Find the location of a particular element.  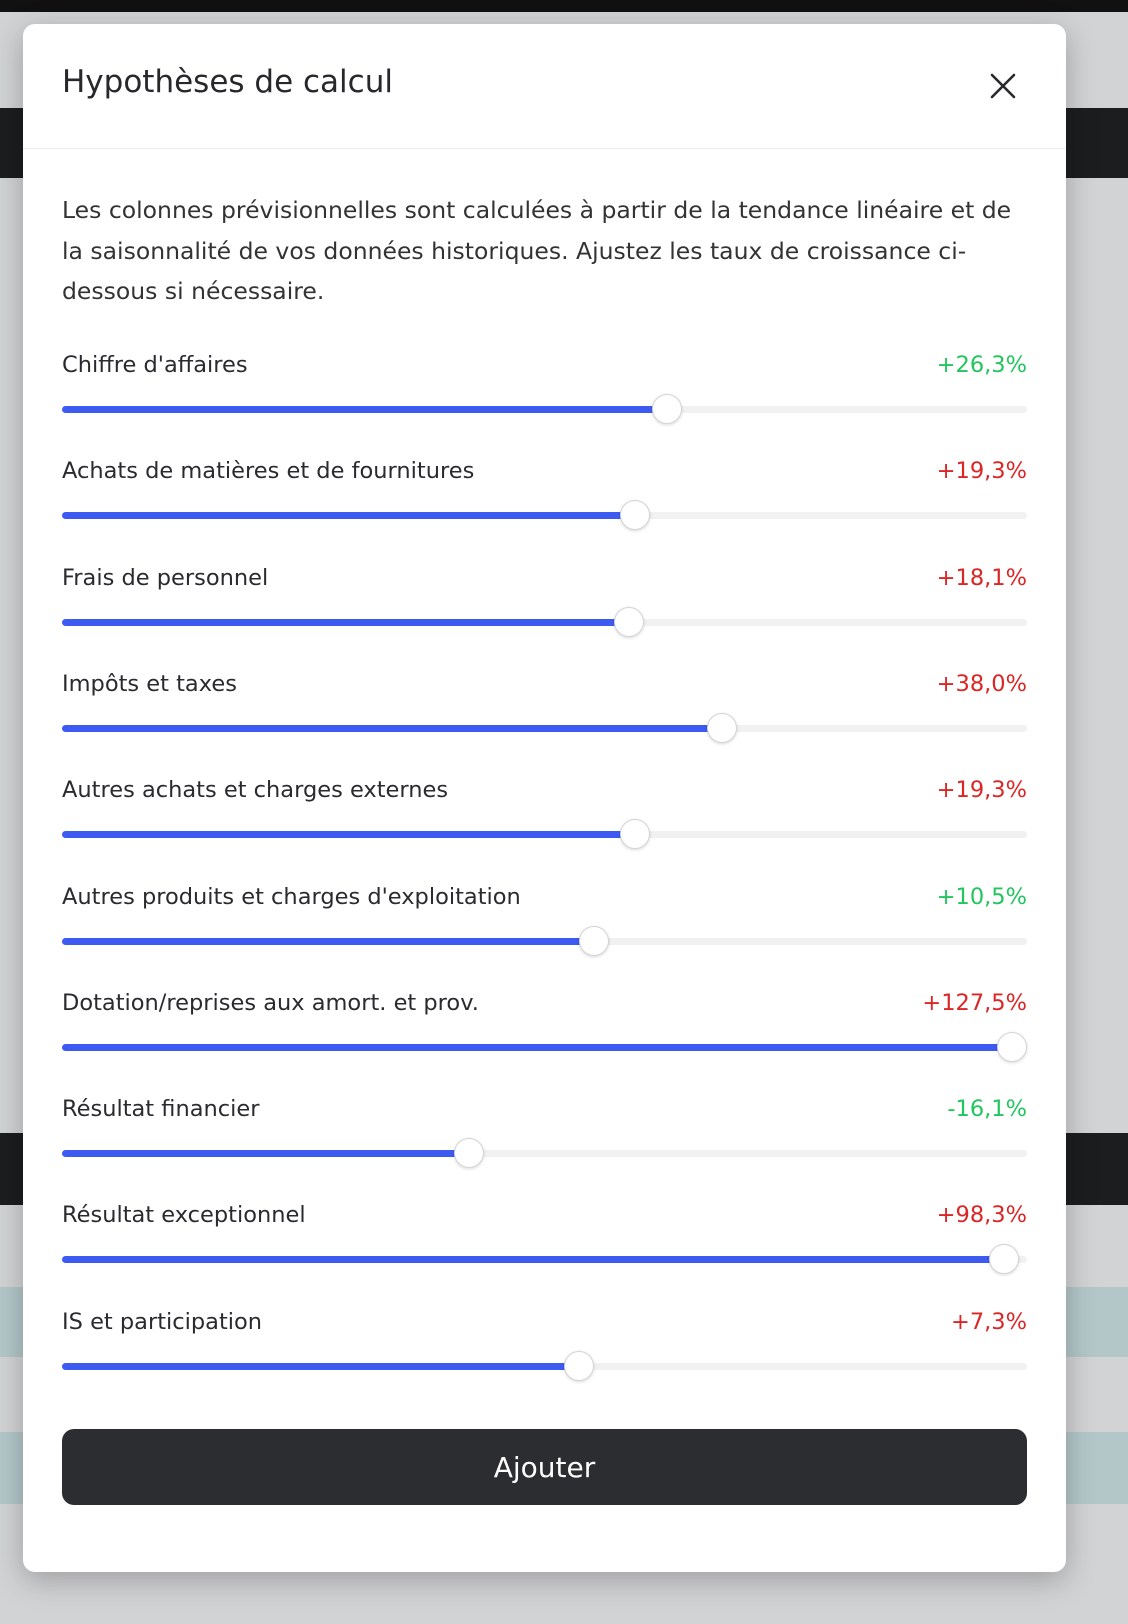

modal-title: Hypothèses de calcul is located at coordinates (227, 82).